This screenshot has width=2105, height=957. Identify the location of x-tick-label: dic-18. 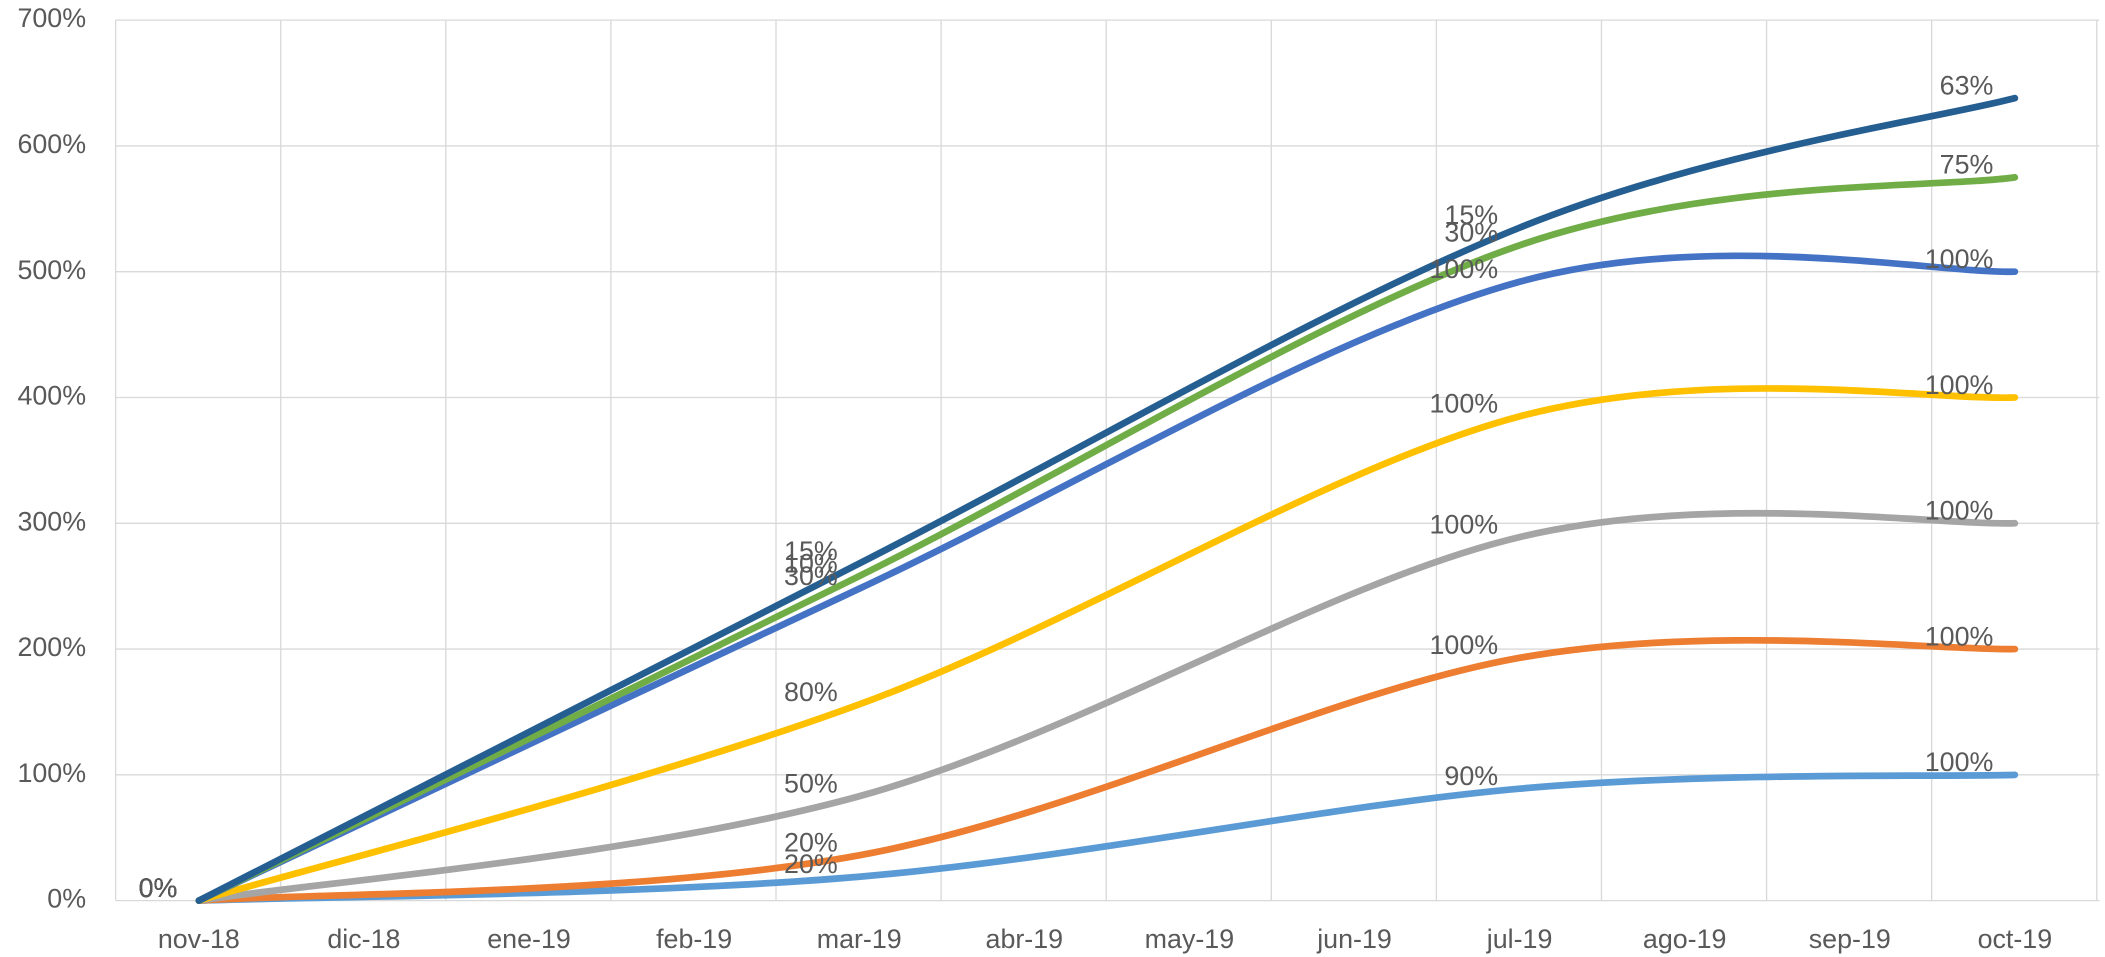
(363, 939).